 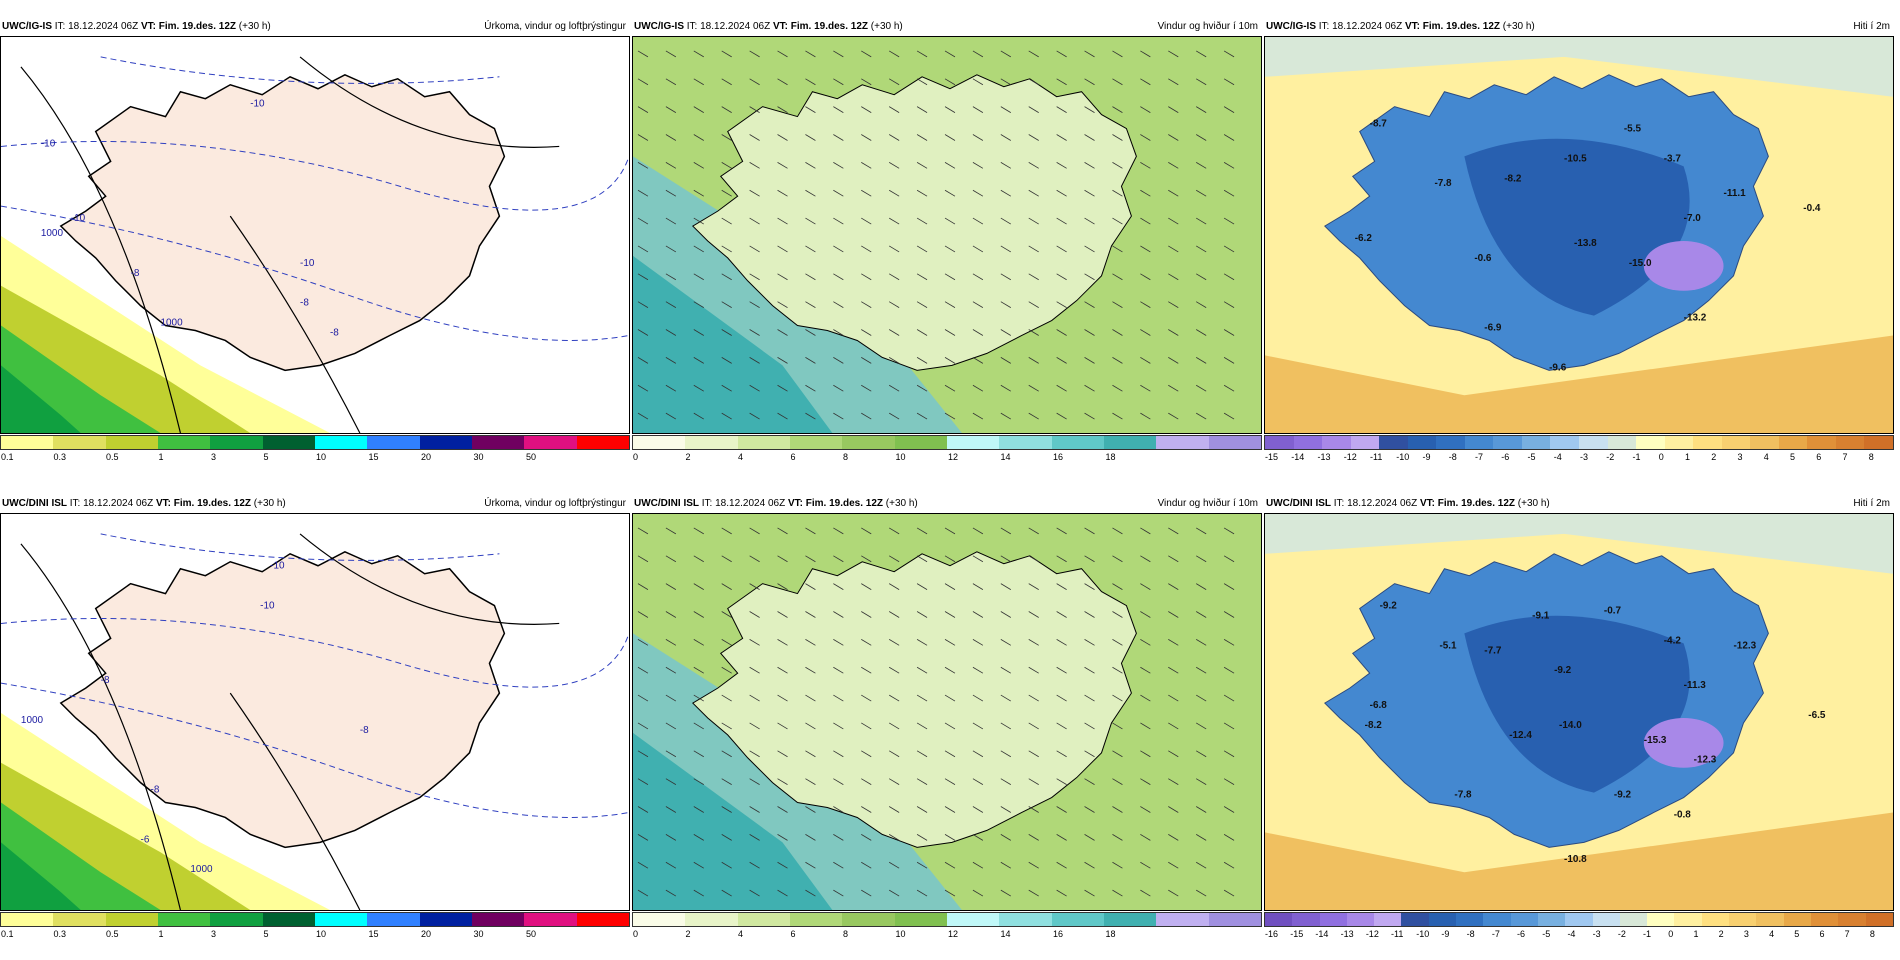 What do you see at coordinates (315, 750) in the screenshot?
I see `isotherm` at bounding box center [315, 750].